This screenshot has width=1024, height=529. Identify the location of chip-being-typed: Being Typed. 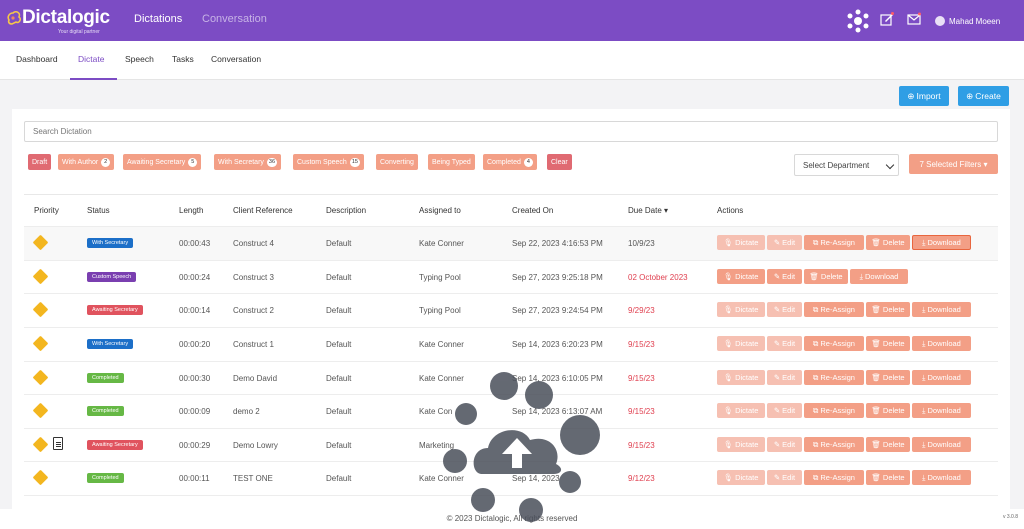
(451, 162).